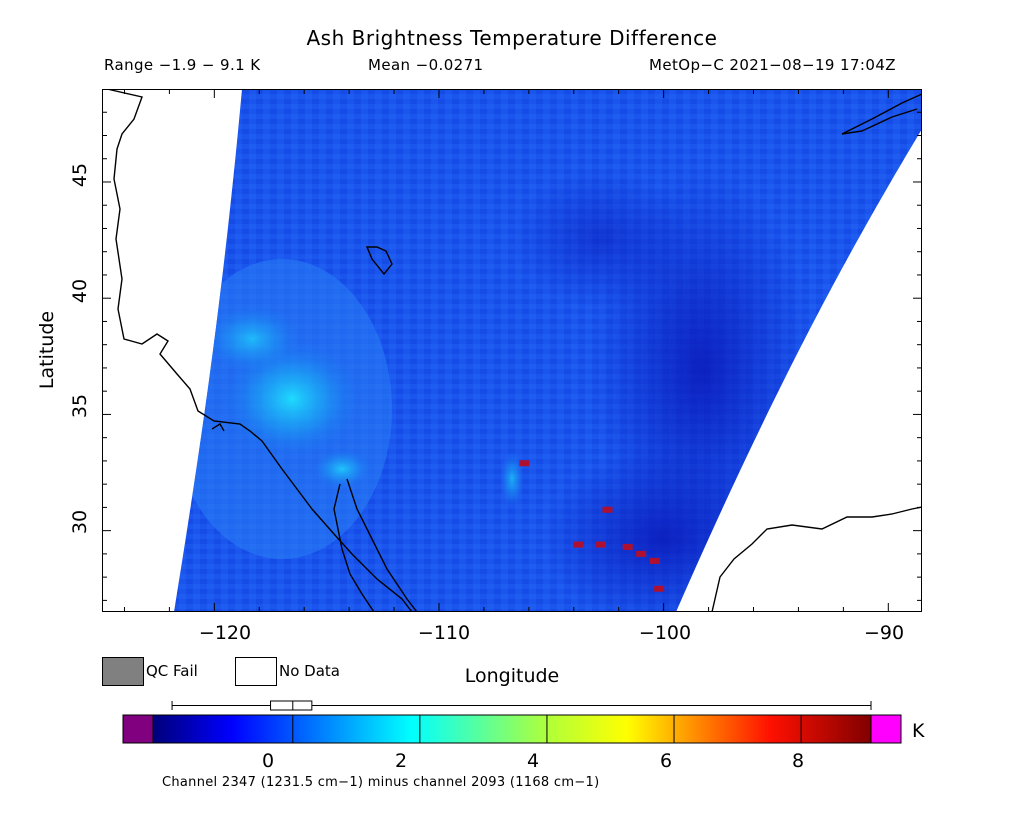 The width and height of the screenshot is (1024, 813). Describe the element at coordinates (666, 761) in the screenshot. I see `colorbar-tick-label: 6` at that location.